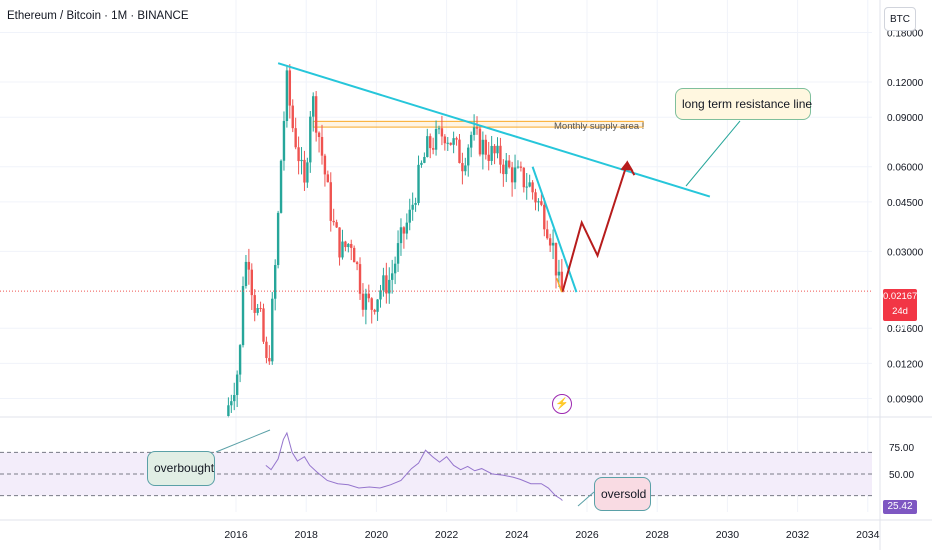  Describe the element at coordinates (517, 535) in the screenshot. I see `year-tick-label: 2024` at that location.